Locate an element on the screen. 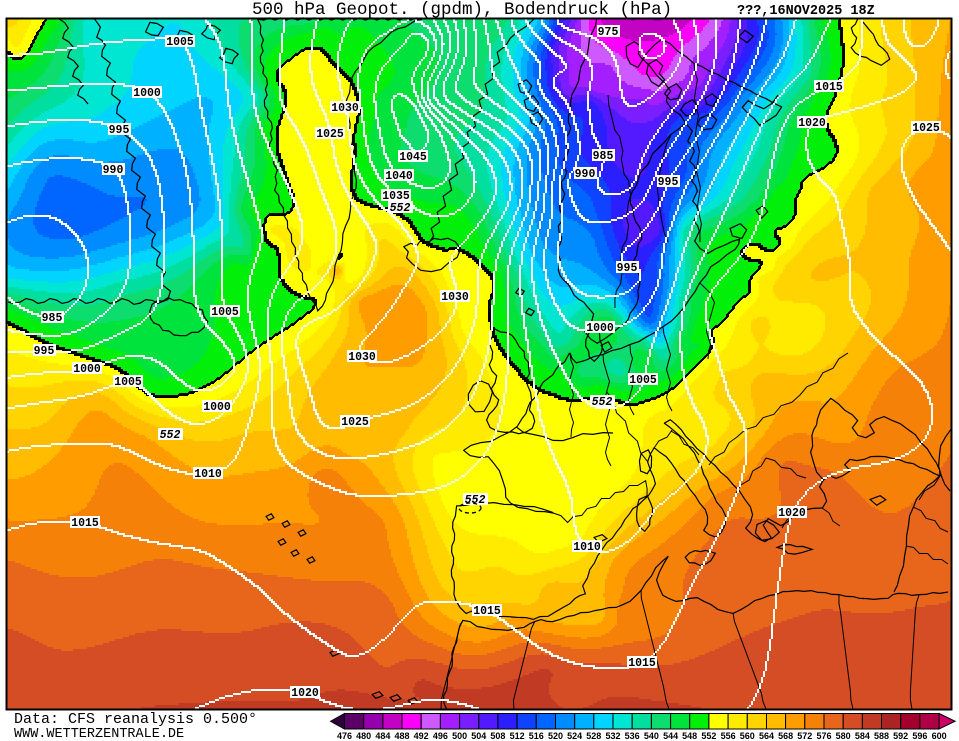 The width and height of the screenshot is (959, 741). svg-text: 975 is located at coordinates (608, 32).